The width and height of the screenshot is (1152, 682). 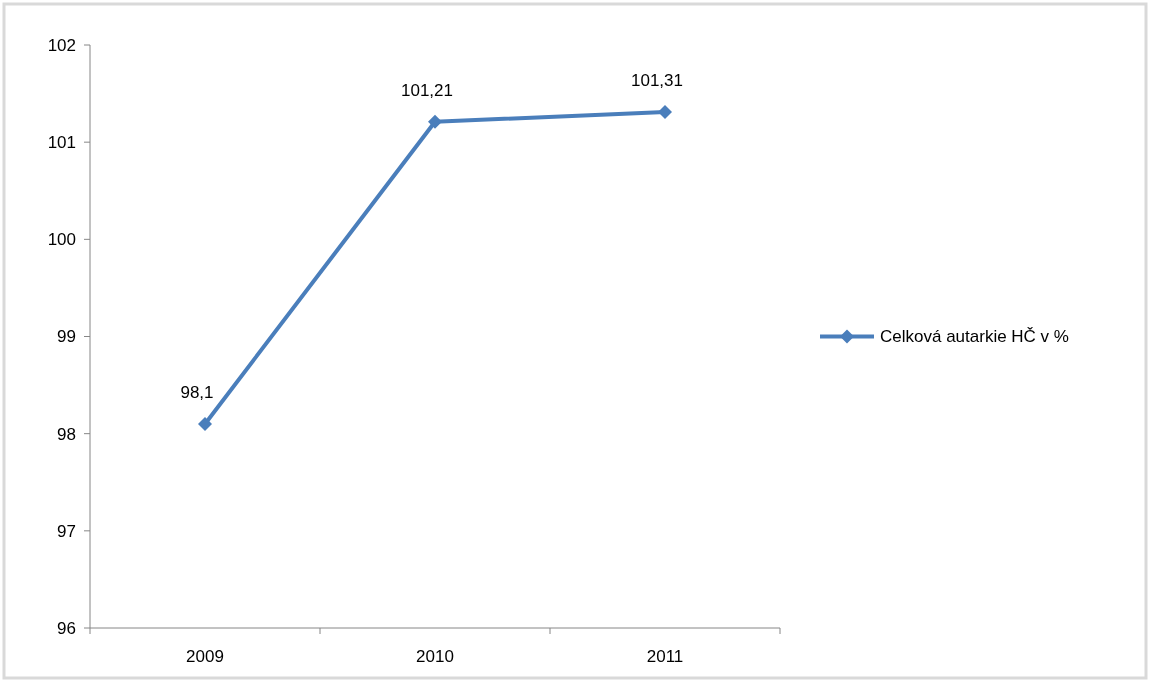 What do you see at coordinates (665, 656) in the screenshot?
I see `x-tick-label: 2011` at bounding box center [665, 656].